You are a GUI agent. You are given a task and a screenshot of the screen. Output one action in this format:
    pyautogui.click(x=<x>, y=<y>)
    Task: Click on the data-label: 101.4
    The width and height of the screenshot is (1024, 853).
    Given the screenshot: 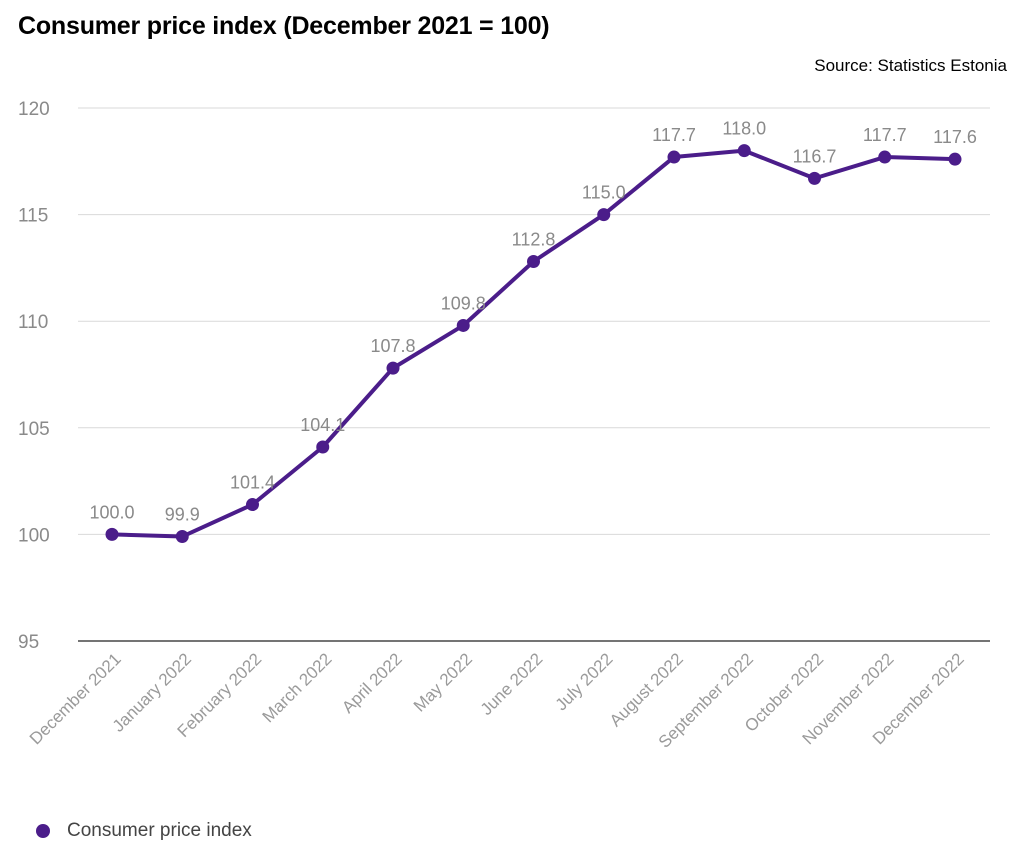 What is the action you would take?
    pyautogui.click(x=252, y=483)
    